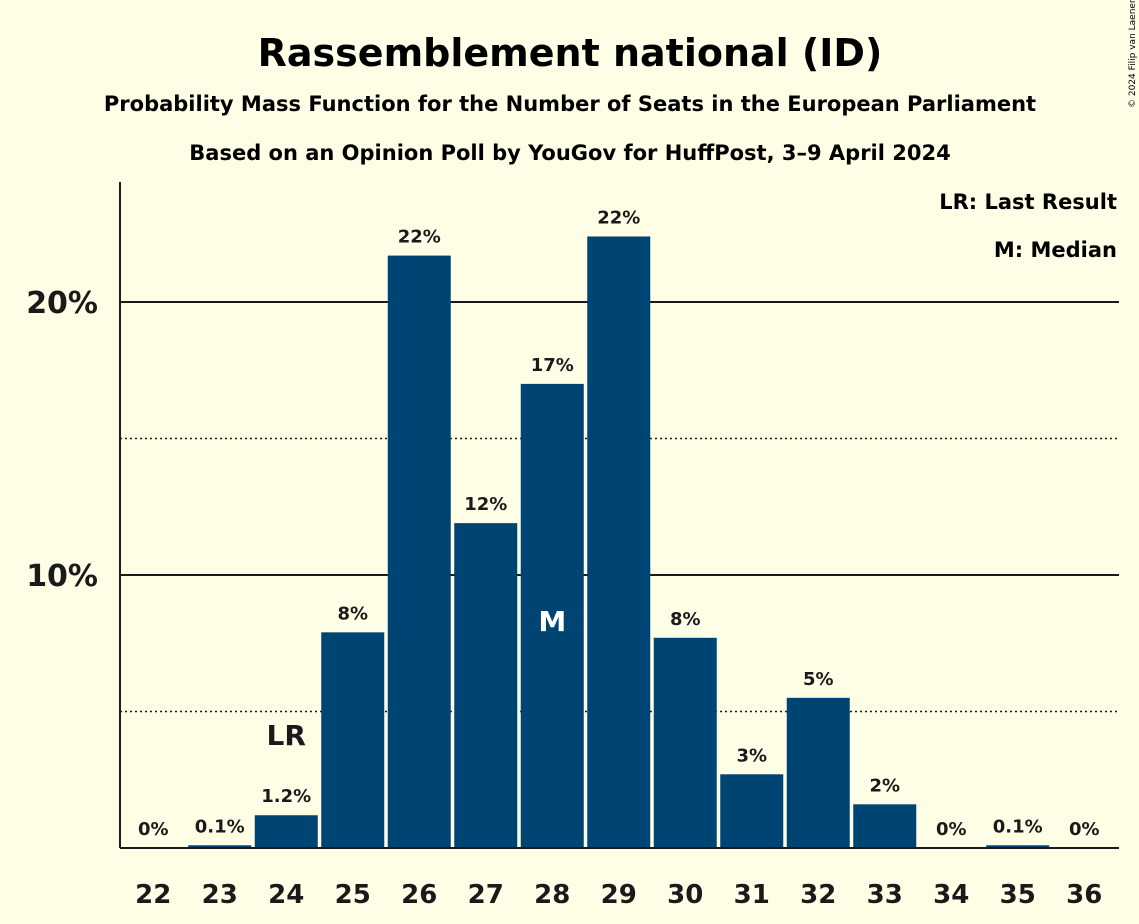 This screenshot has width=1139, height=924. What do you see at coordinates (153, 895) in the screenshot?
I see `x-tick-label: 22` at bounding box center [153, 895].